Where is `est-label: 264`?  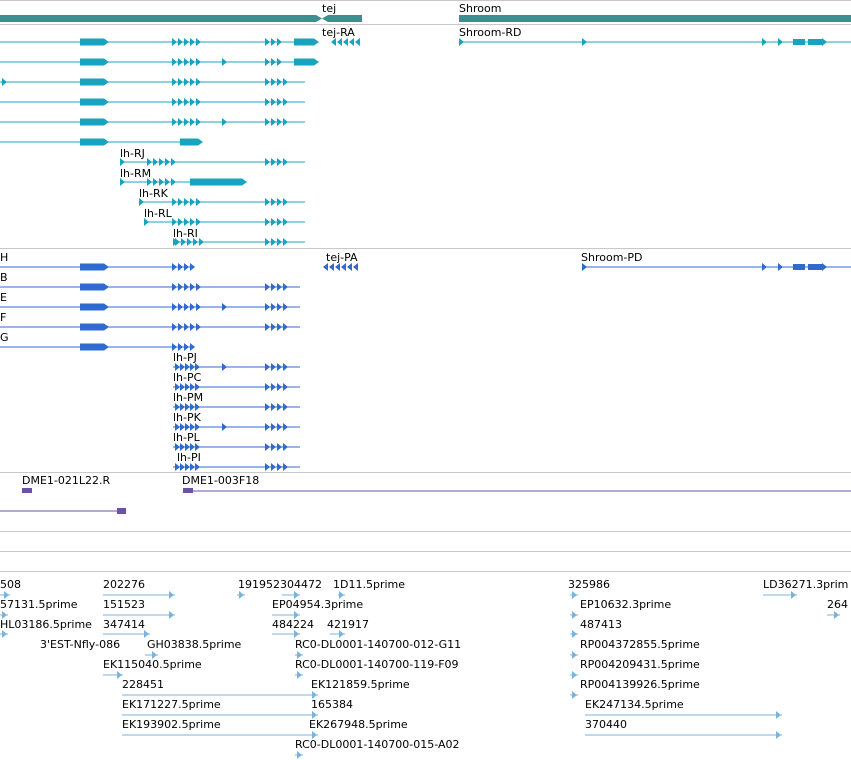 est-label: 264 is located at coordinates (837, 604).